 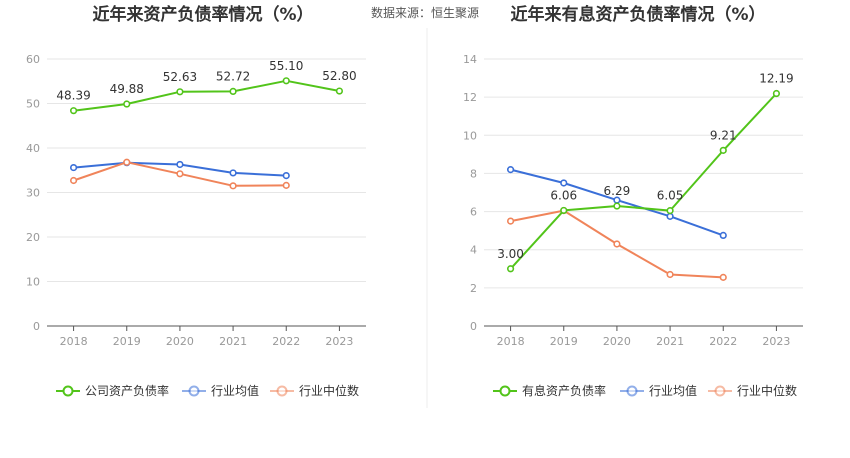 What do you see at coordinates (33, 104) in the screenshot?
I see `y-tick-label: 50` at bounding box center [33, 104].